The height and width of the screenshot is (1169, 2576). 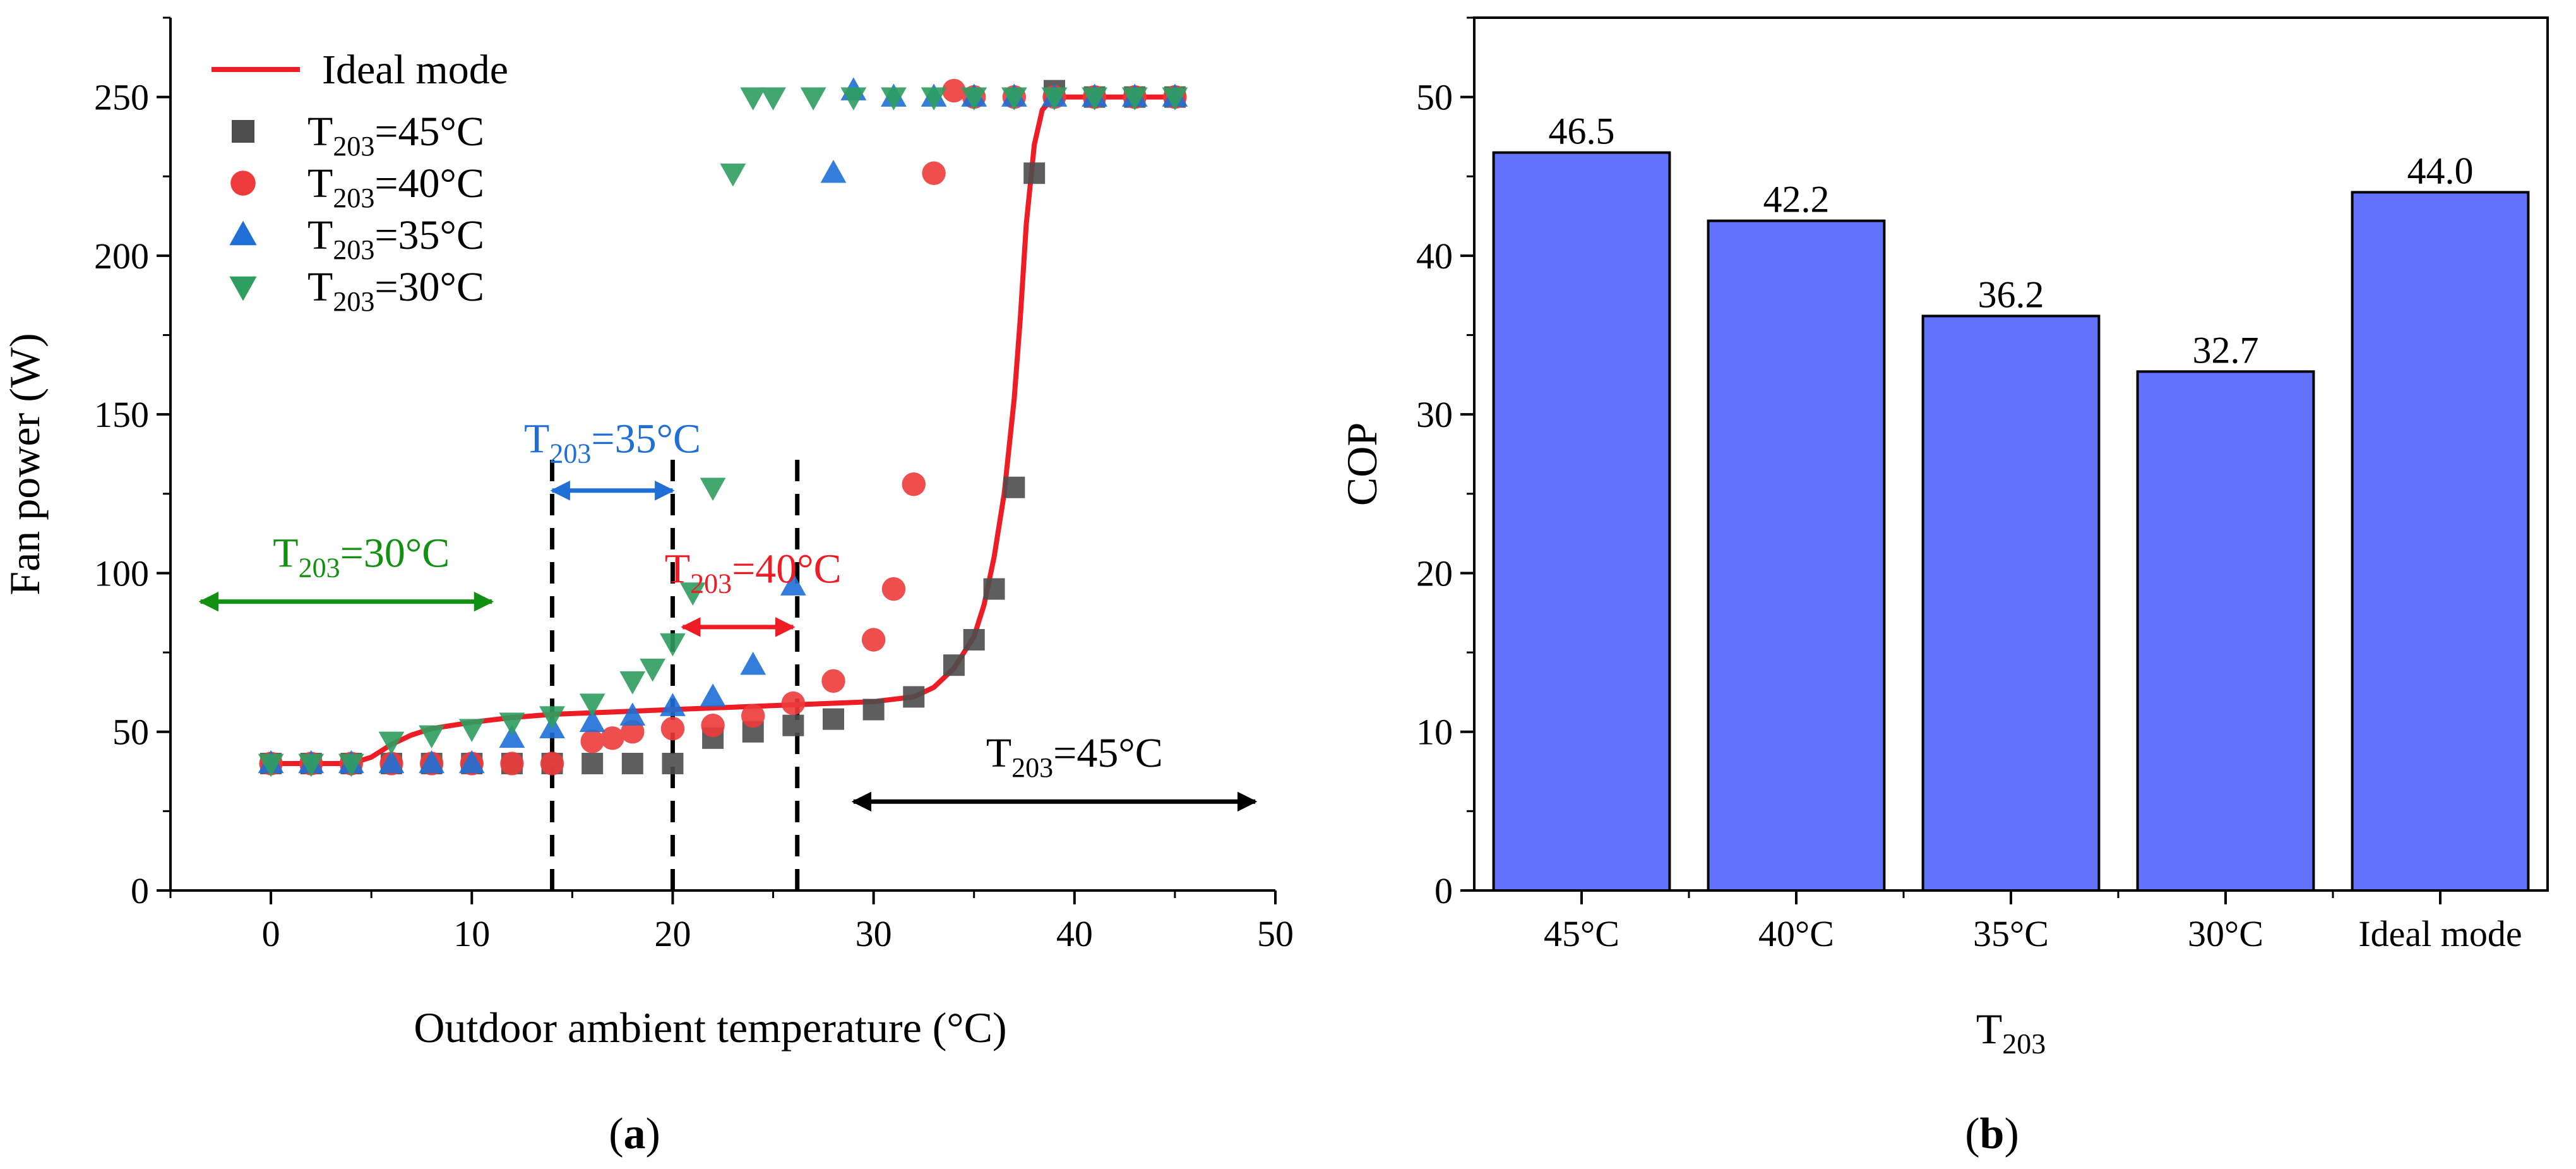 I want to click on a-annotation-label-sub: 203, so click(x=711, y=583).